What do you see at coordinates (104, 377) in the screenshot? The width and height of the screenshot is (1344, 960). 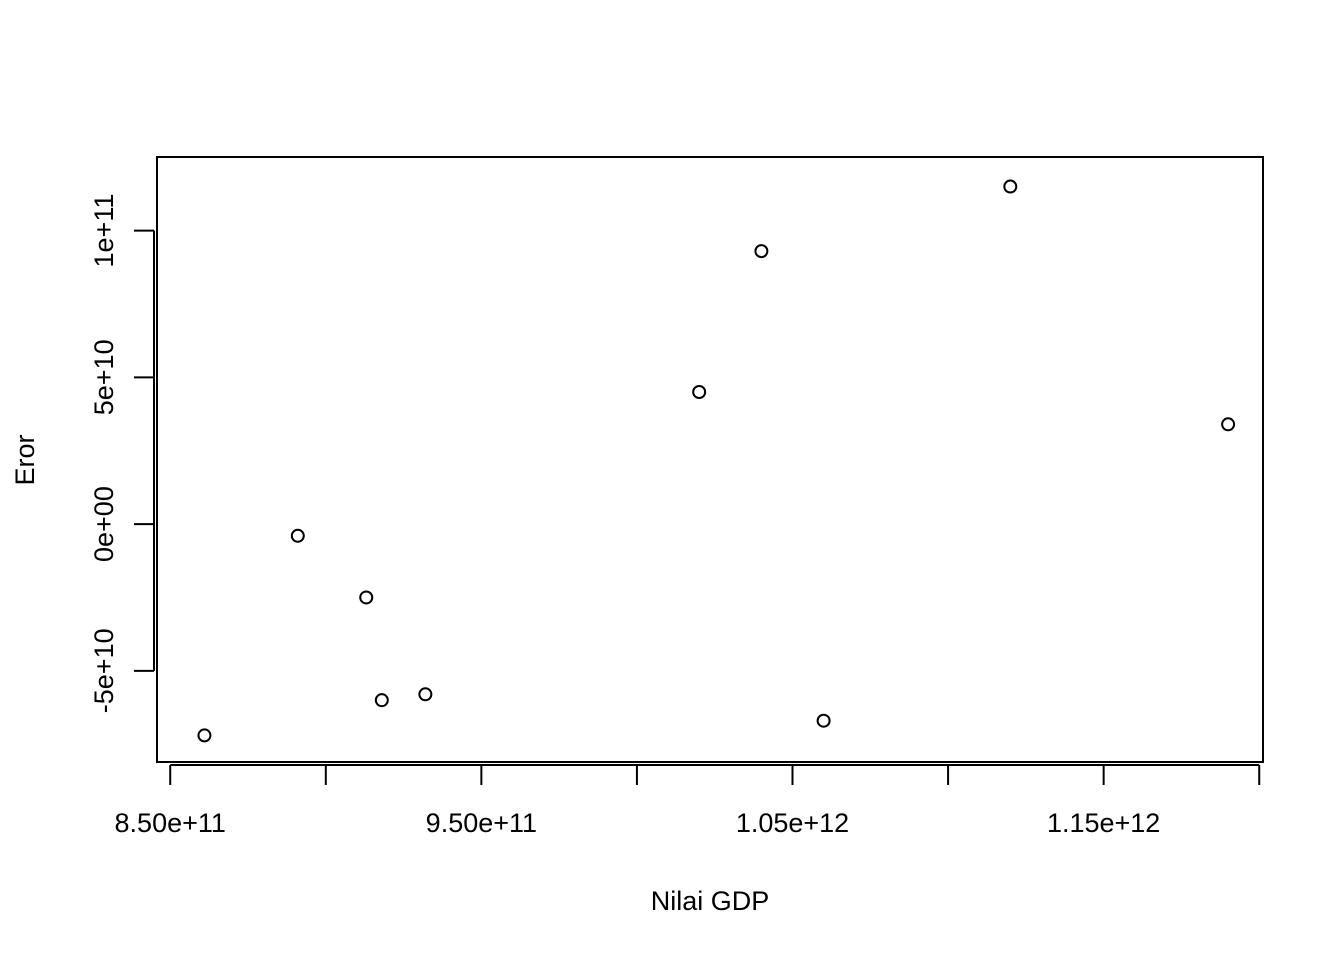 I see `y-tick-label: 5e+10` at bounding box center [104, 377].